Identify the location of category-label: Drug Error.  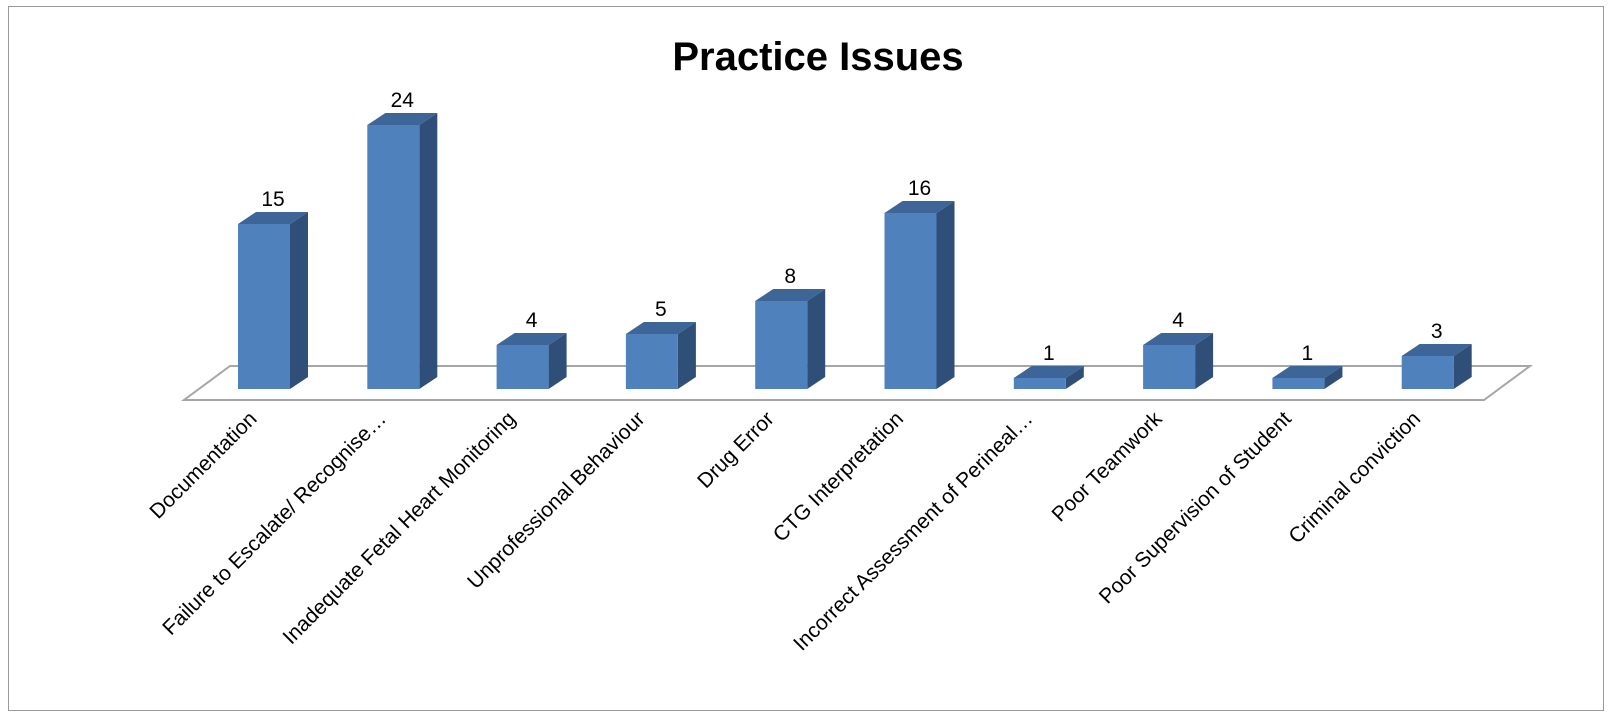
(736, 450).